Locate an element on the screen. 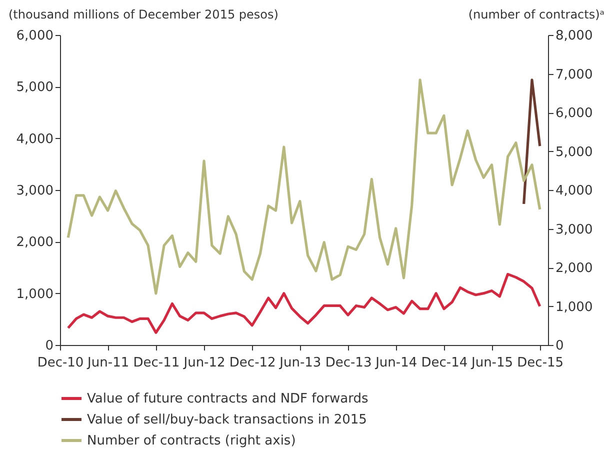 Image resolution: width=608 pixels, height=460 pixels. y2-tick-label: 3,000 is located at coordinates (574, 230).